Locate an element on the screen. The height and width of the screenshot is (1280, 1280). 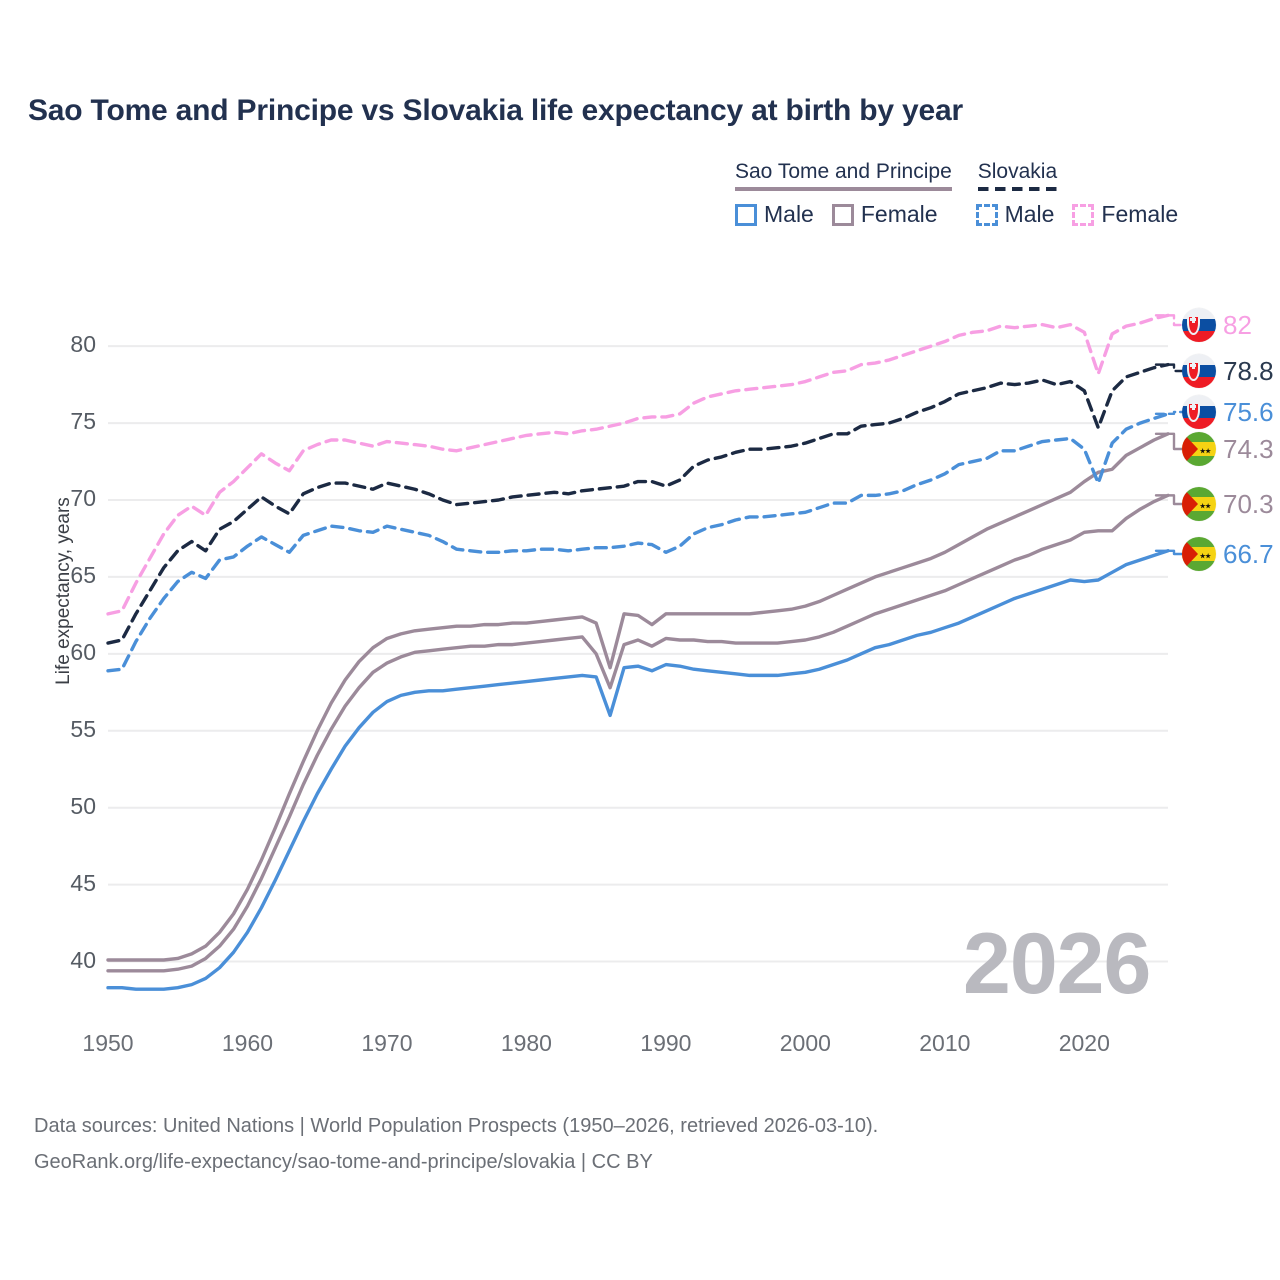
x-axis-tick: 1960 is located at coordinates (247, 1043).